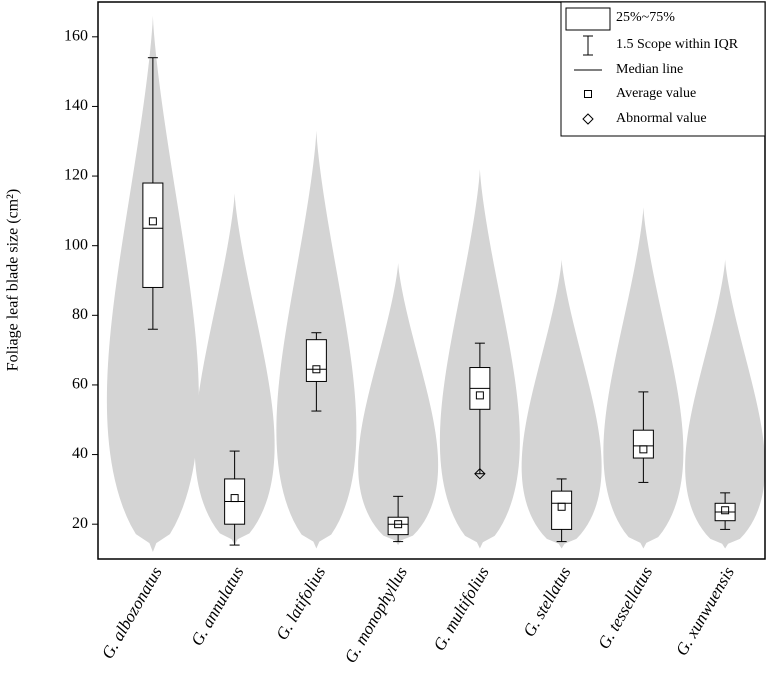 Image resolution: width=767 pixels, height=680 pixels. Describe the element at coordinates (217, 606) in the screenshot. I see `x-tick-label: G. annulatus` at that location.